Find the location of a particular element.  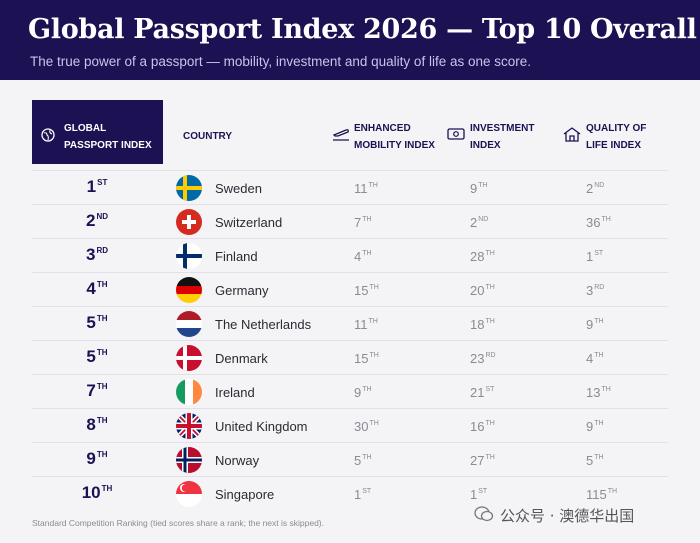

column-header: GLOBAL PASSPORT INDEX is located at coordinates (108, 137).